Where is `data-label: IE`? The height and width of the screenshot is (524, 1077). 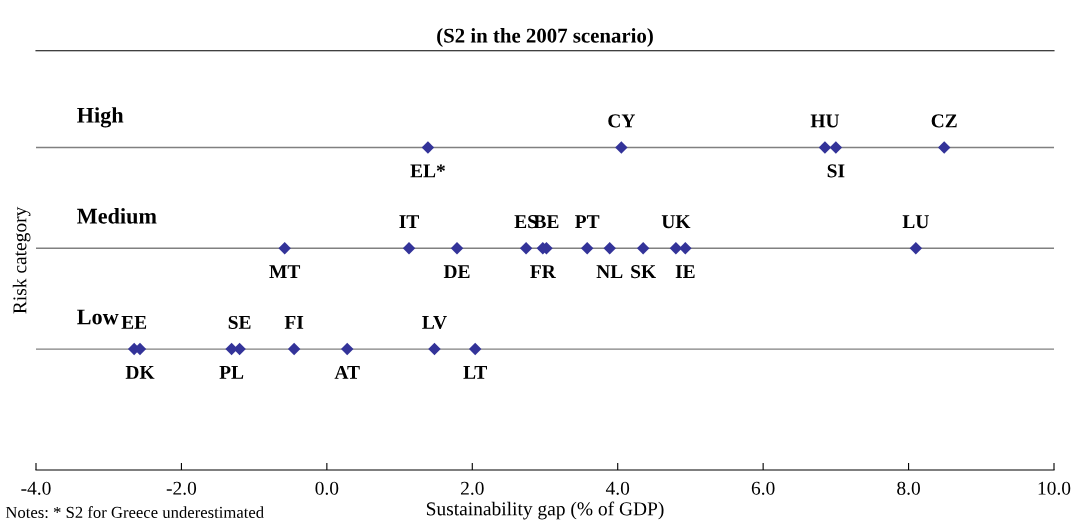
data-label: IE is located at coordinates (685, 271).